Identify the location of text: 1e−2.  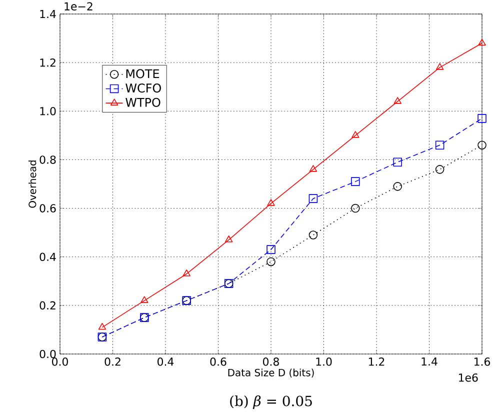
(78, 6).